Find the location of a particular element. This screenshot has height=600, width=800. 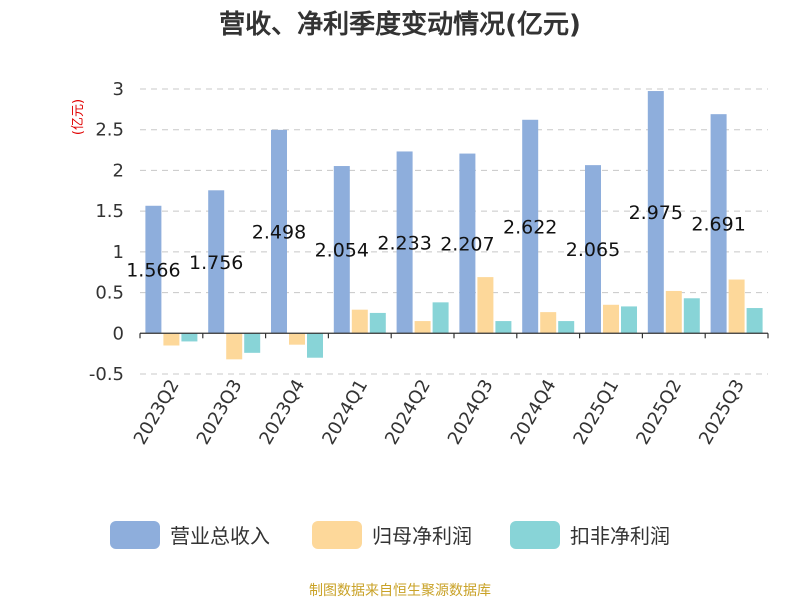

y-tick-label-5: 0.5 is located at coordinates (109, 293).